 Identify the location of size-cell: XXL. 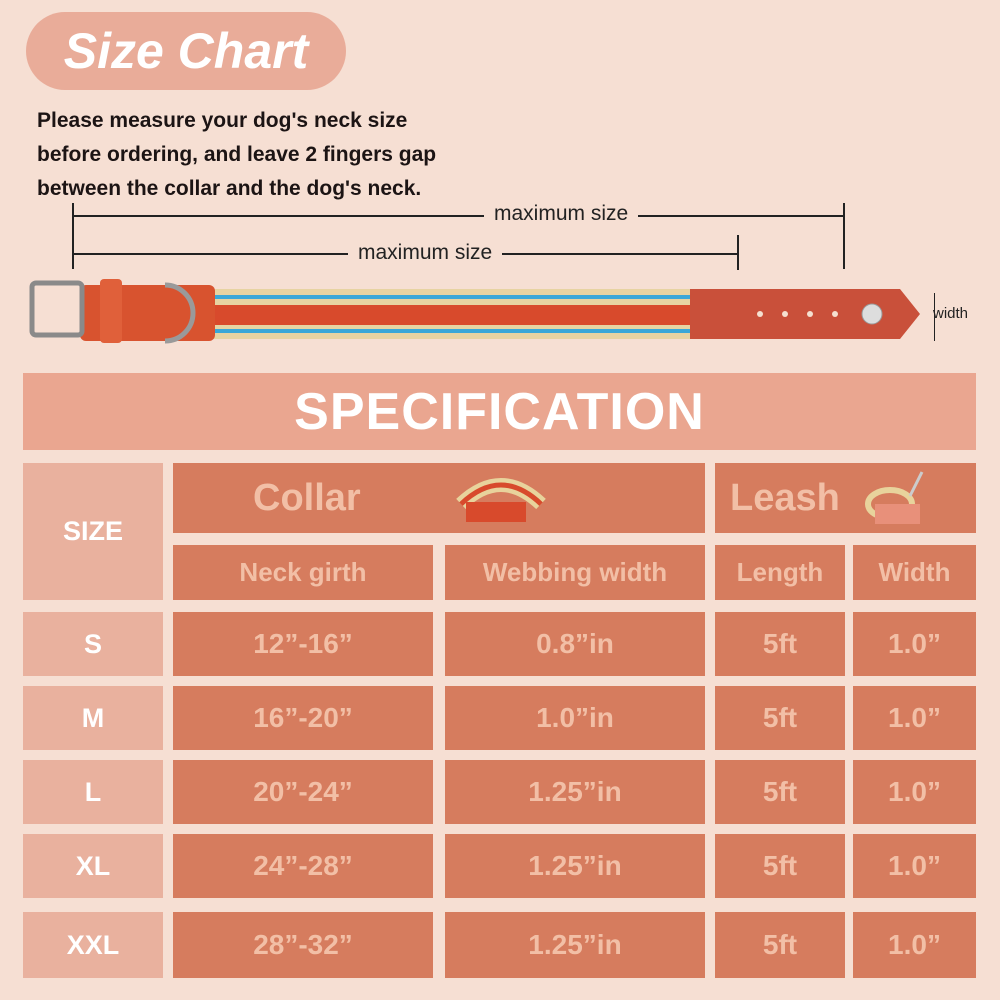
(93, 945).